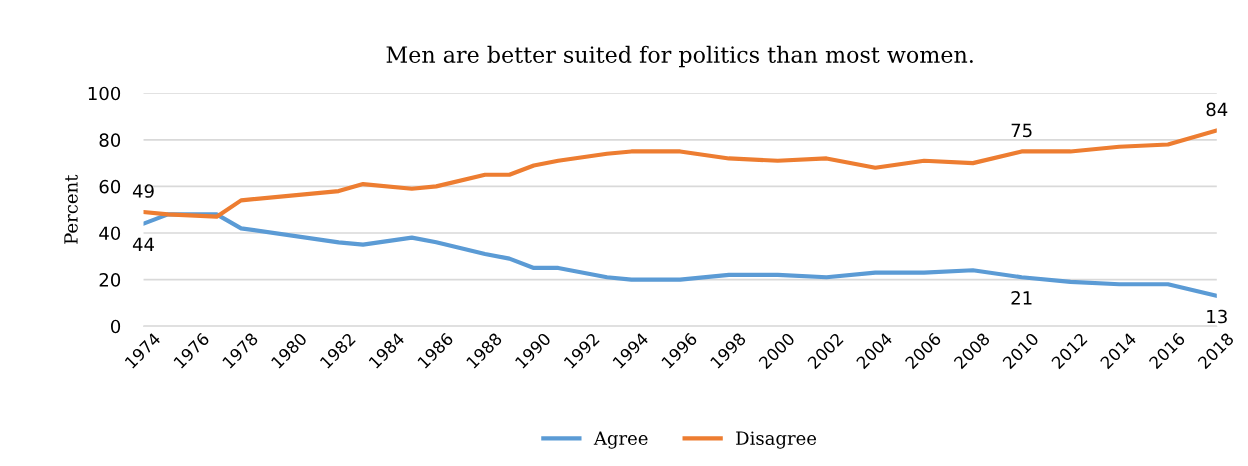  What do you see at coordinates (110, 186) in the screenshot?
I see `y-tick-label: 60` at bounding box center [110, 186].